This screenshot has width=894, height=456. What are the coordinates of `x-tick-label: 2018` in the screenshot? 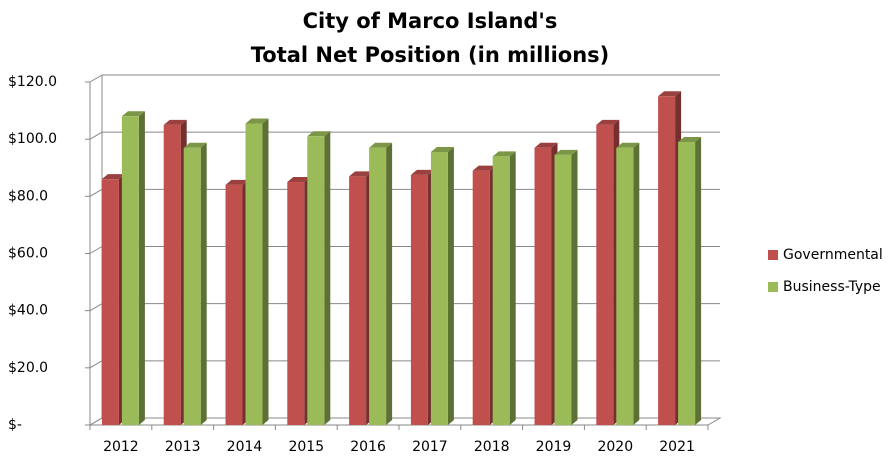 It's located at (492, 447).